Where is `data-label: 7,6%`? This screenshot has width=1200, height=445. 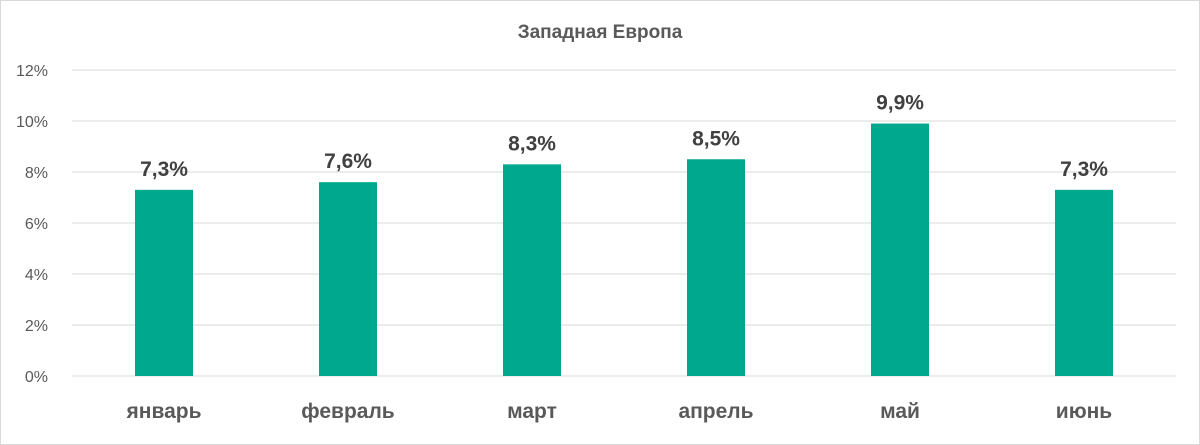
data-label: 7,6% is located at coordinates (348, 161).